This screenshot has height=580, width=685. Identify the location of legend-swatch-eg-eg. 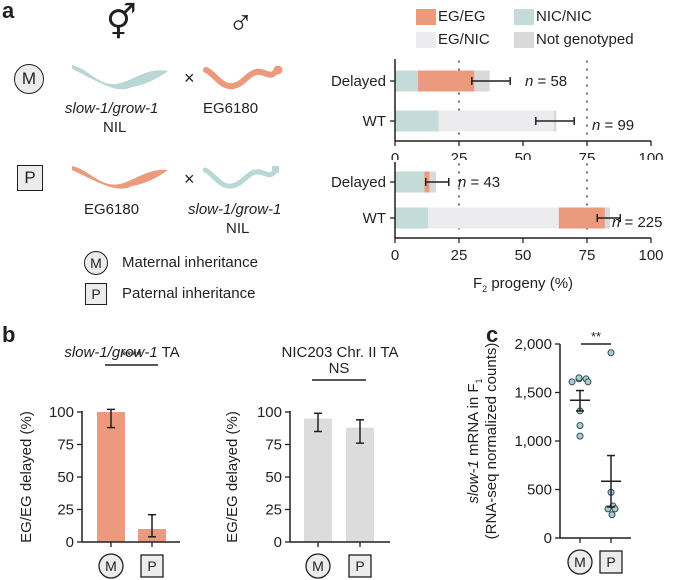
(426, 17).